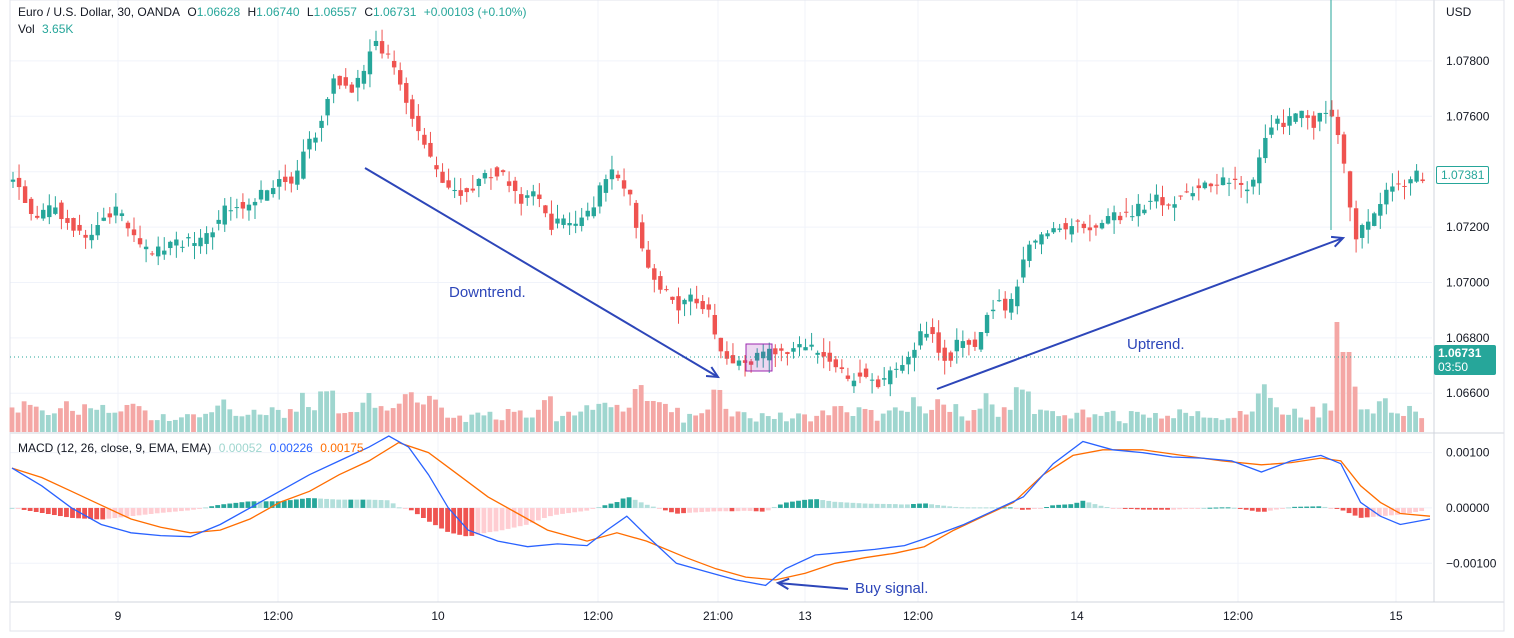 The width and height of the screenshot is (1514, 638). I want to click on time-tick-label: 14, so click(1077, 616).